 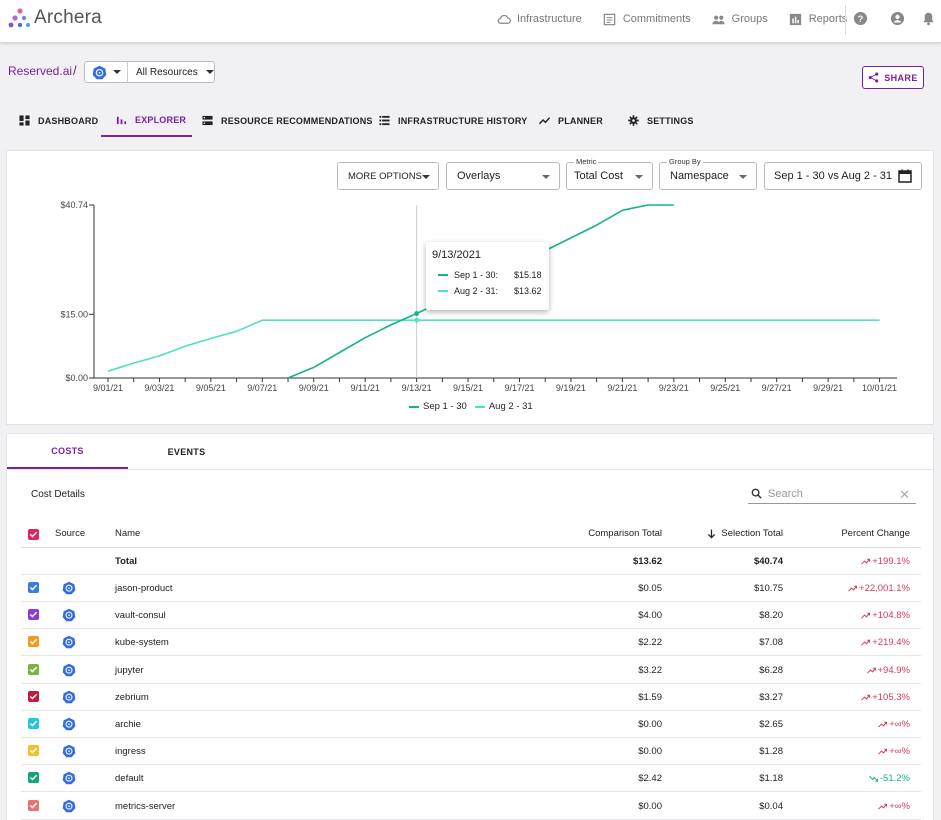 What do you see at coordinates (646, 19) in the screenshot?
I see `nav-commitments: Commitments` at bounding box center [646, 19].